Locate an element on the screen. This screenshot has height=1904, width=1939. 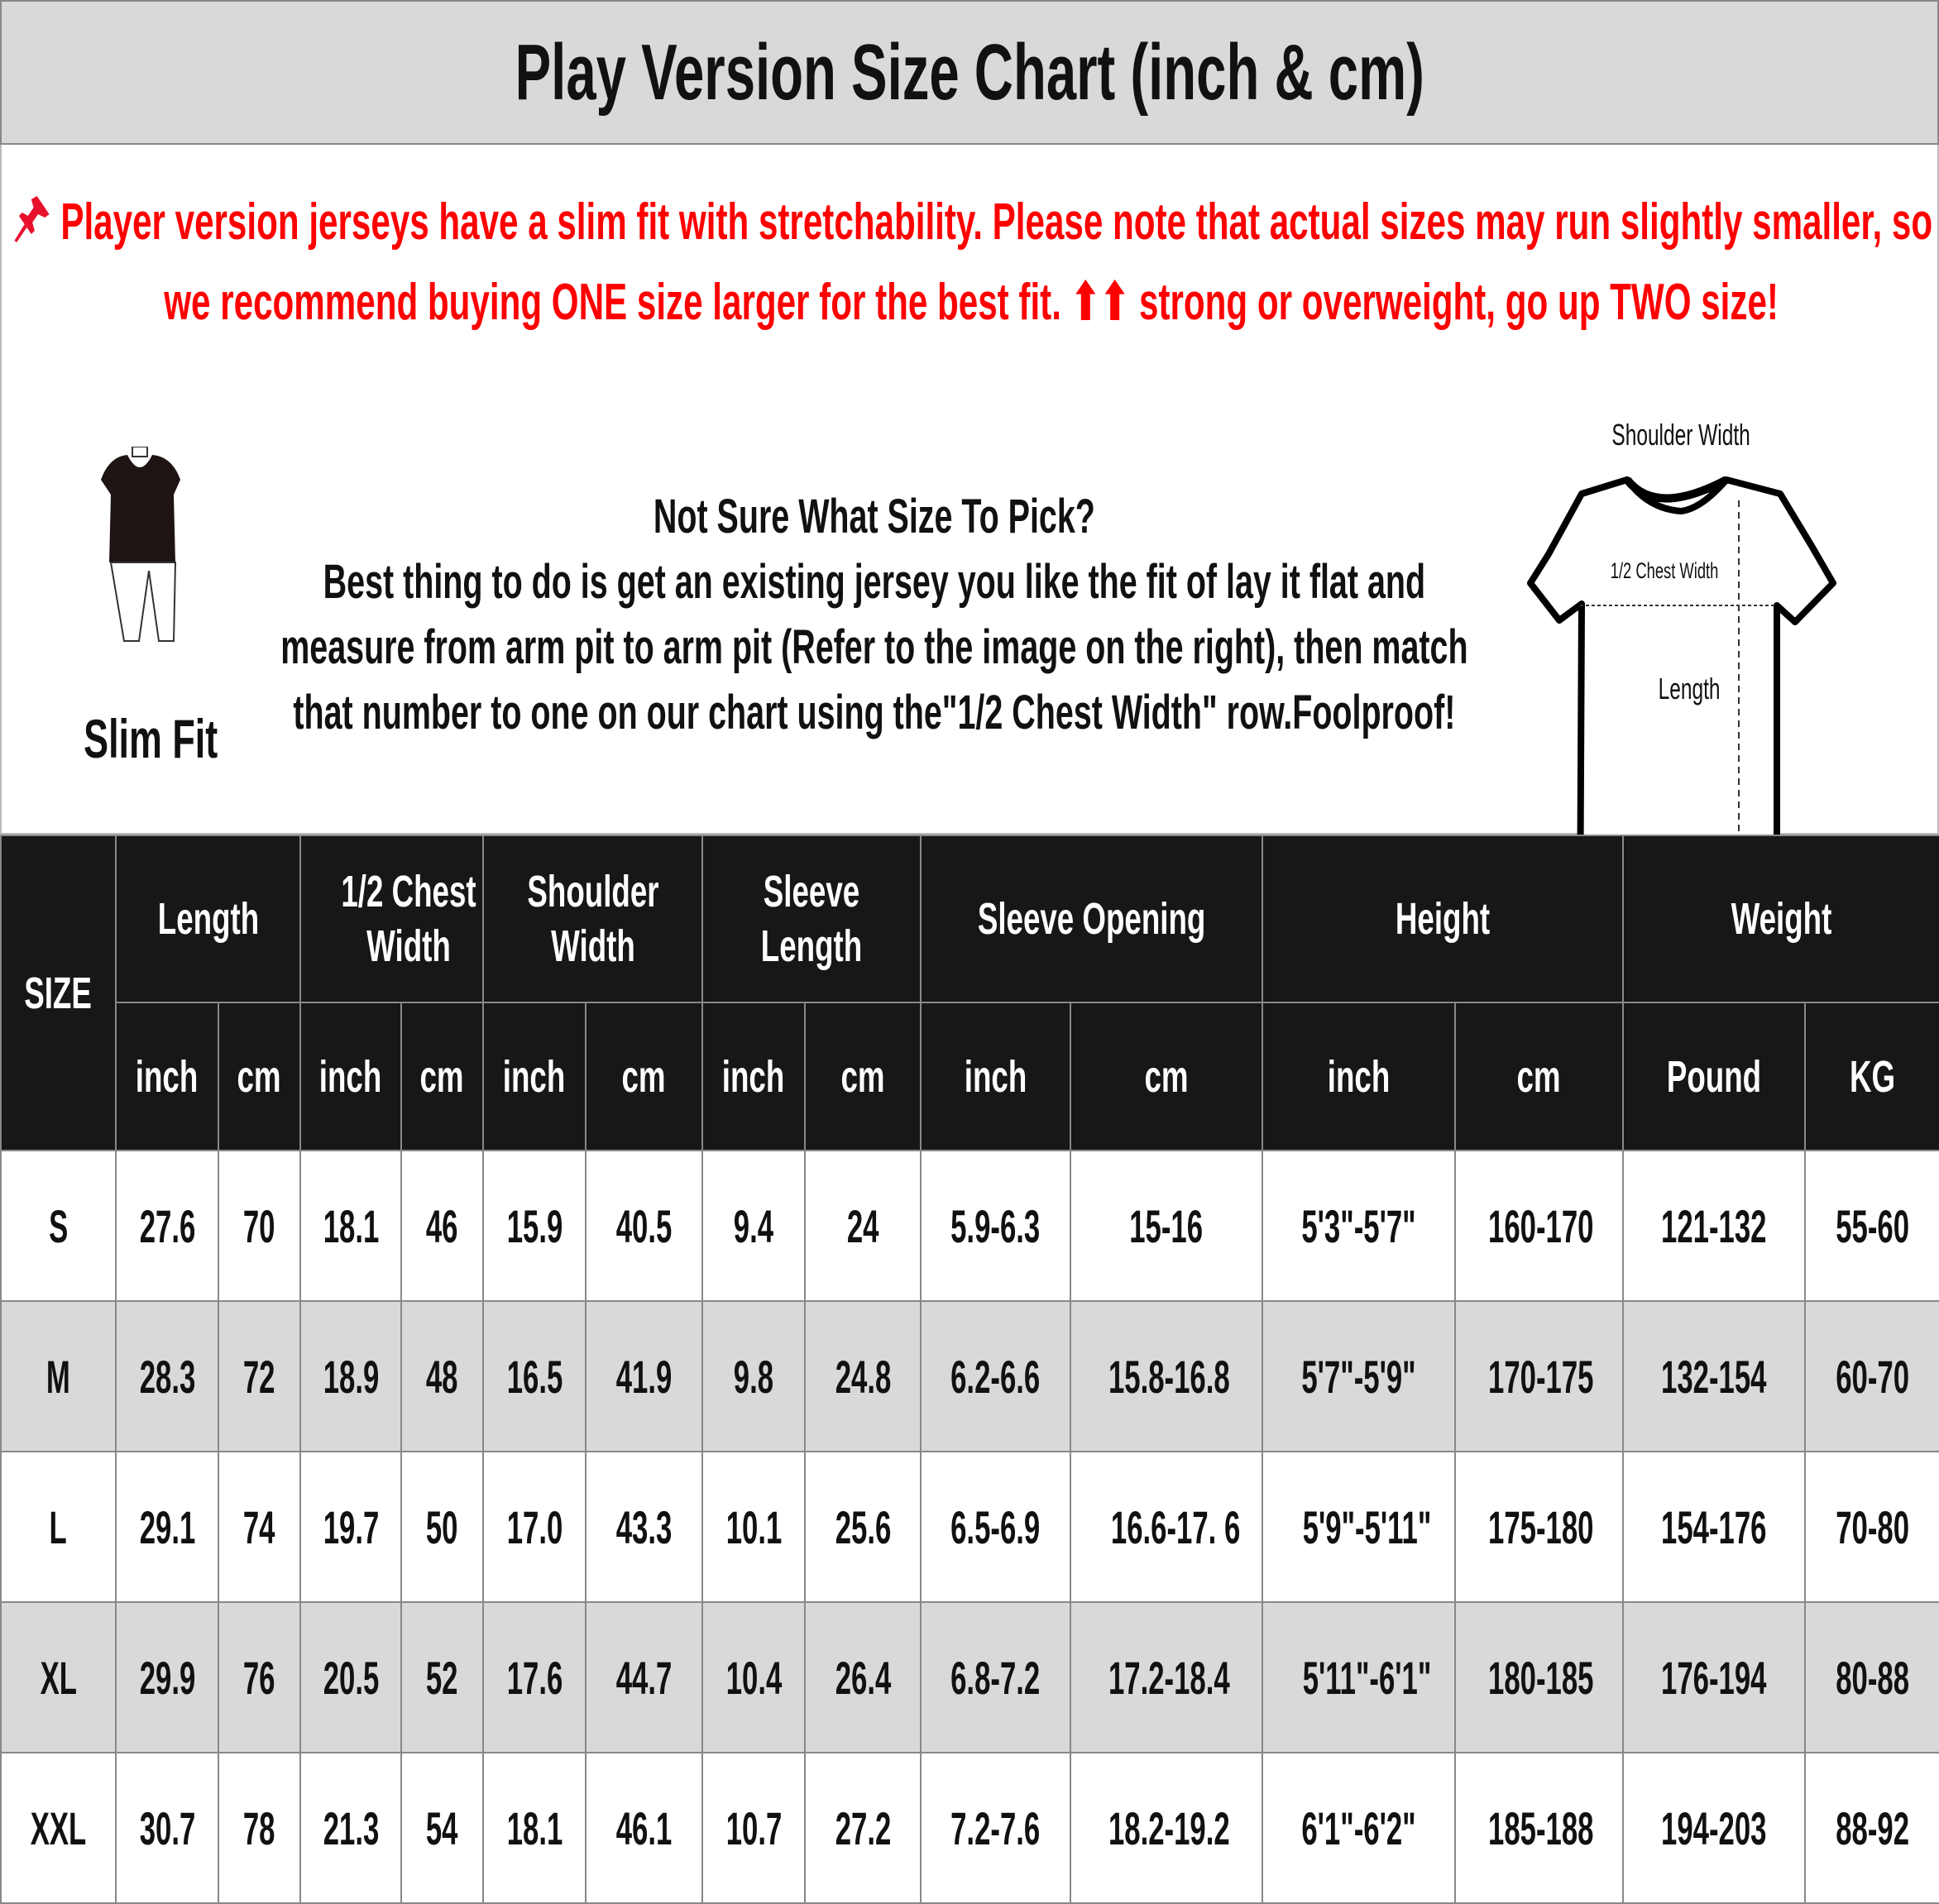
value-cell: 15-16 is located at coordinates (1166, 1226).